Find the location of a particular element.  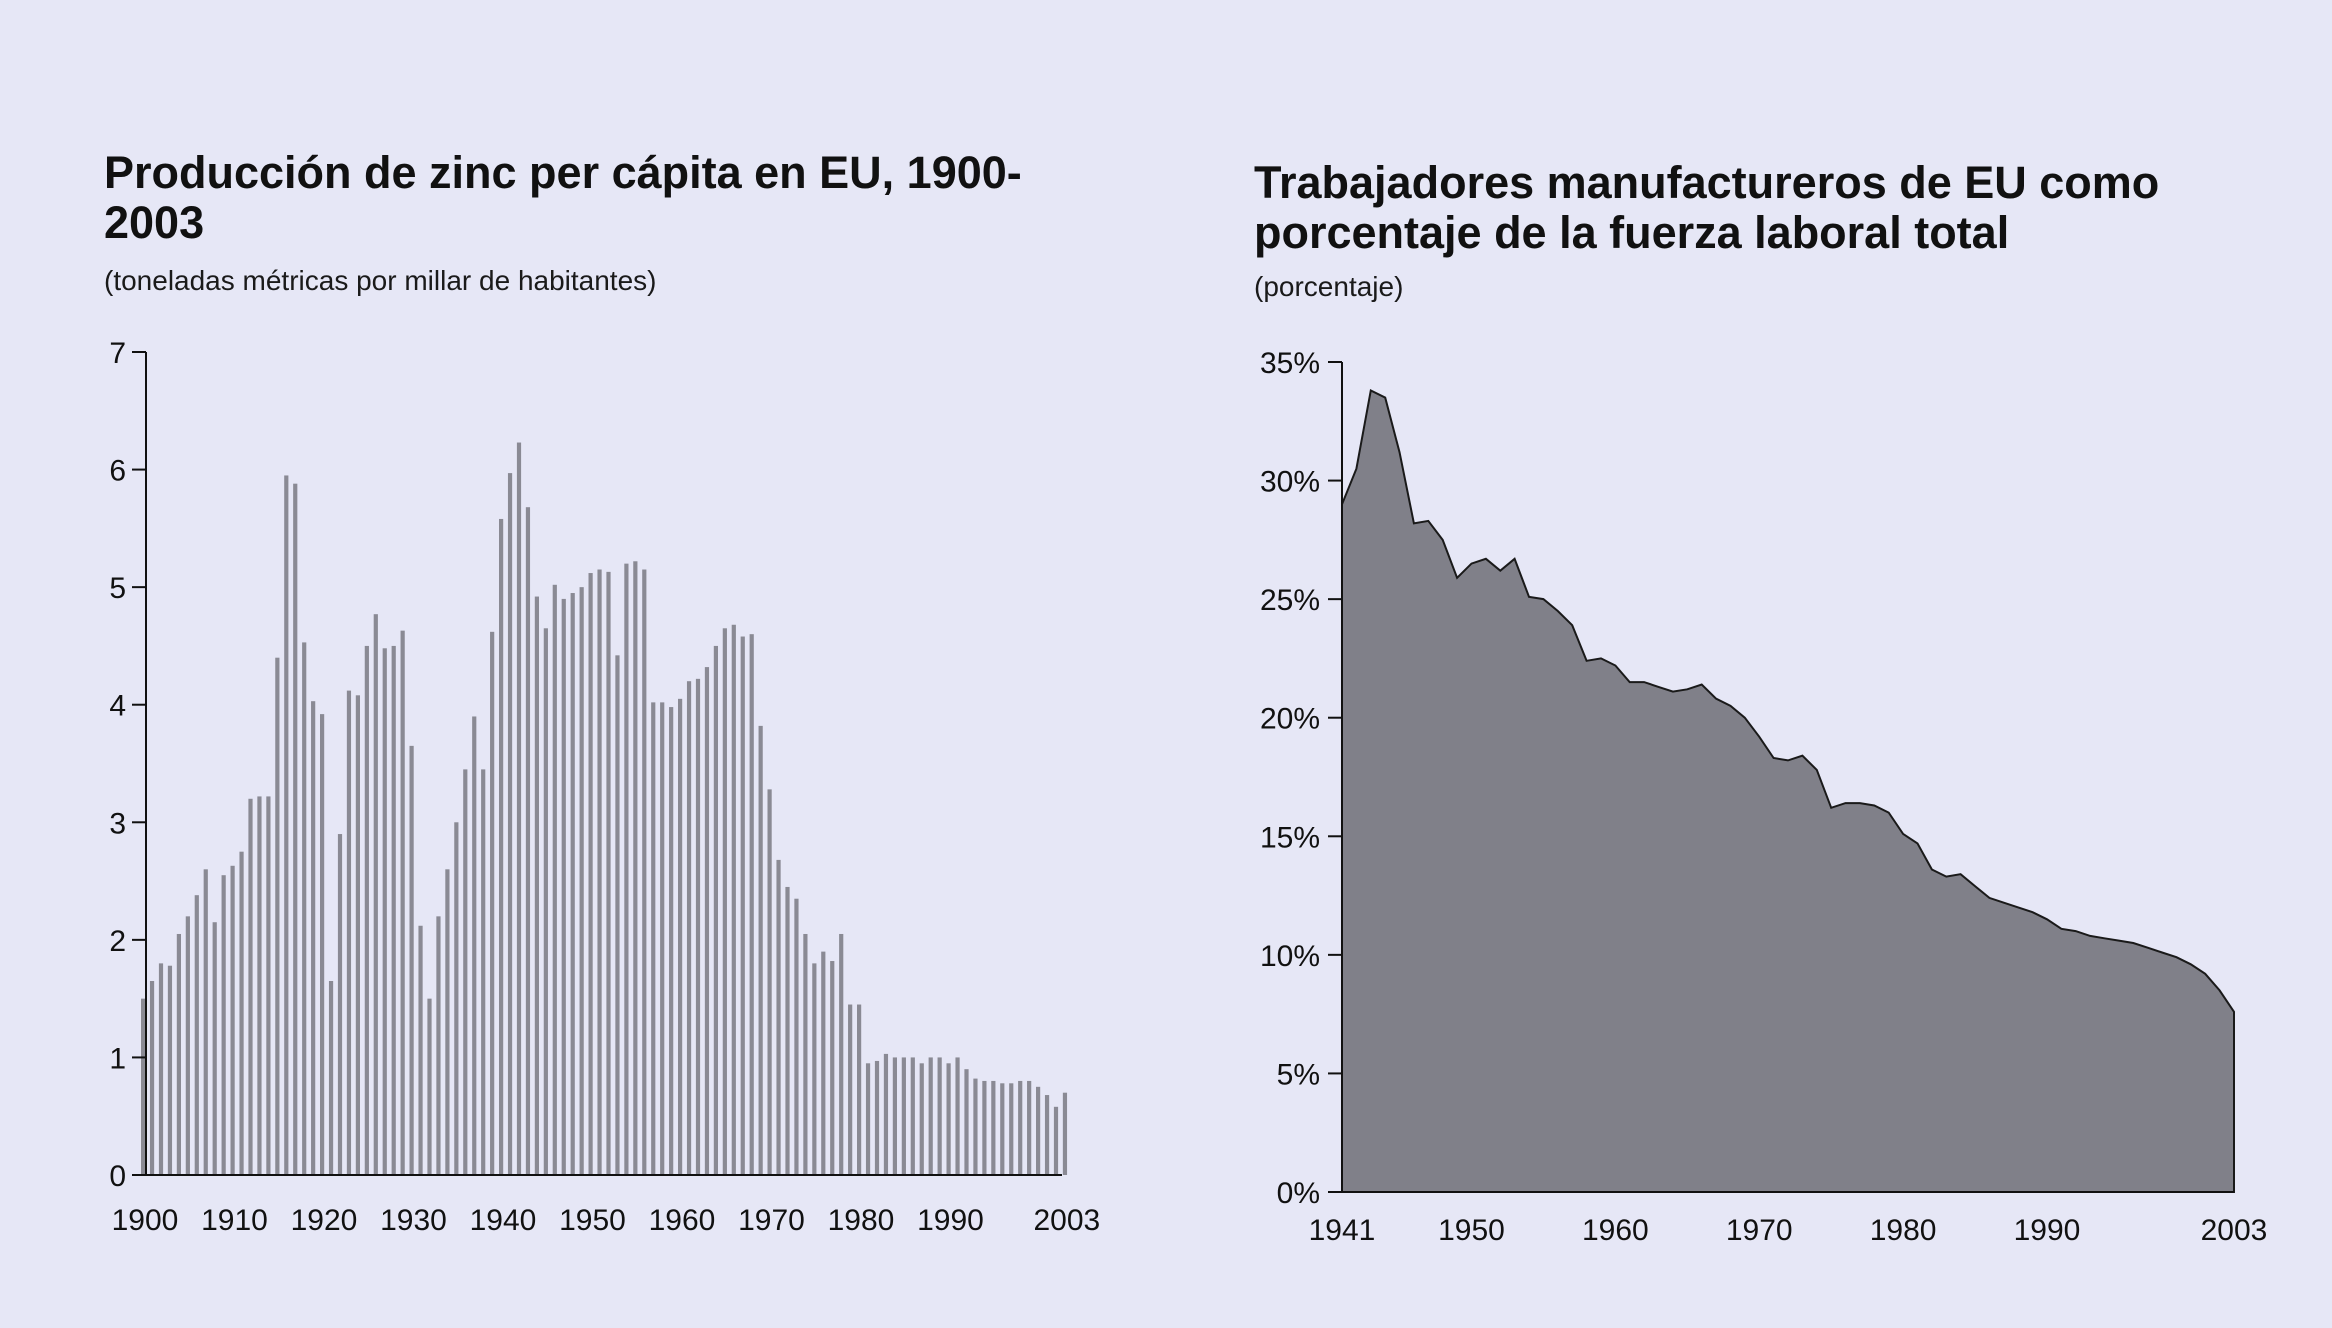

workers-x-tick-label-1980: 1980 is located at coordinates (1903, 1230).